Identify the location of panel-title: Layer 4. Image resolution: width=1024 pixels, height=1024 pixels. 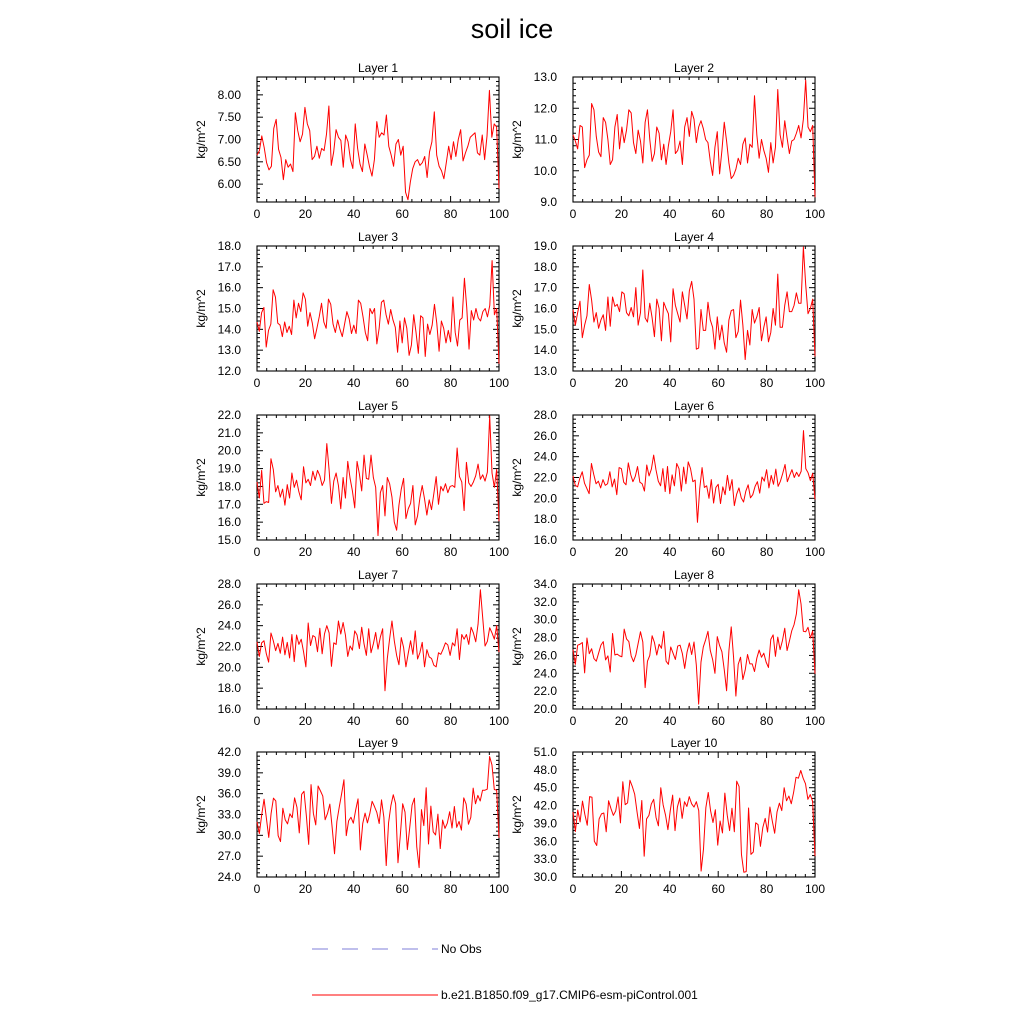
(694, 237).